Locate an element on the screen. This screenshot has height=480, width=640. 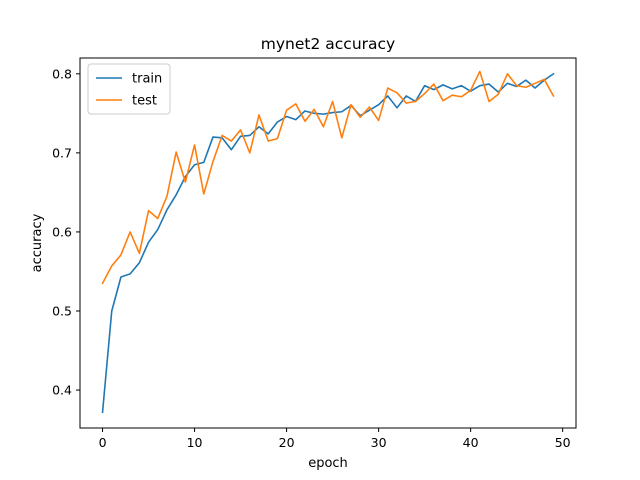
y-tick-label: 0.5 is located at coordinates (62, 310).